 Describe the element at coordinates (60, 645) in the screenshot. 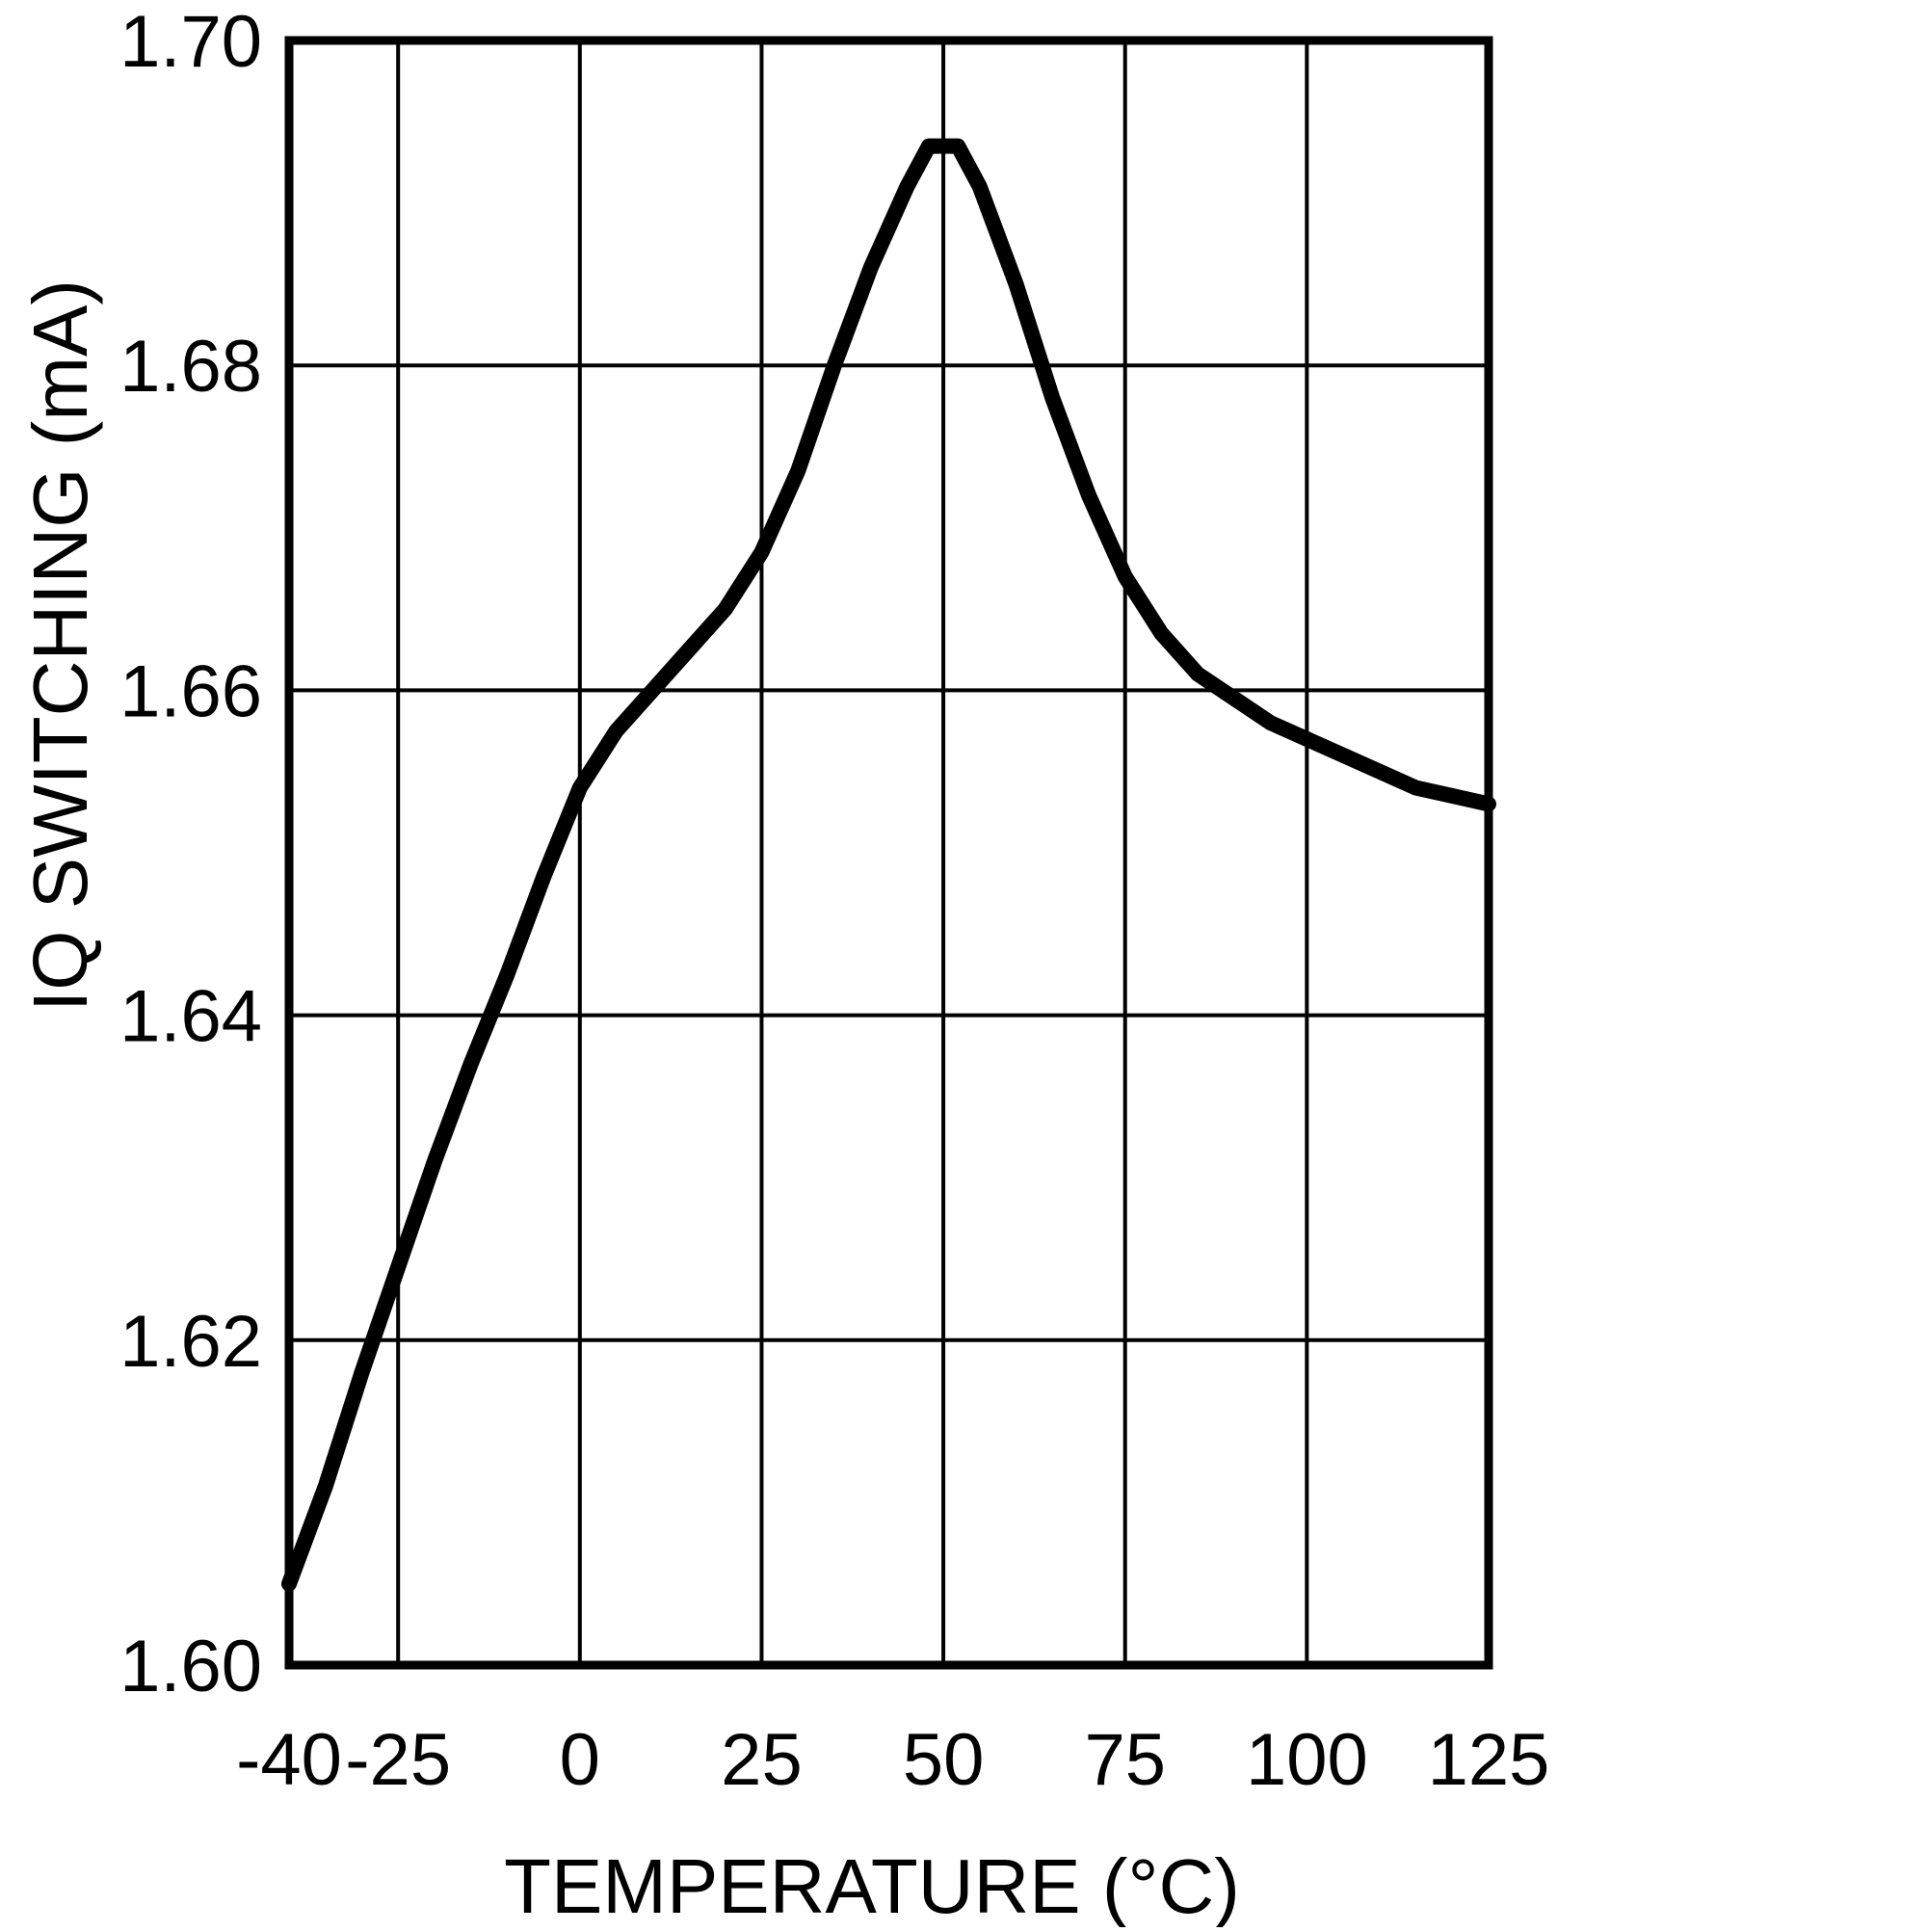

I see `y-axis-label: IQ SWITCHING (mA)` at that location.